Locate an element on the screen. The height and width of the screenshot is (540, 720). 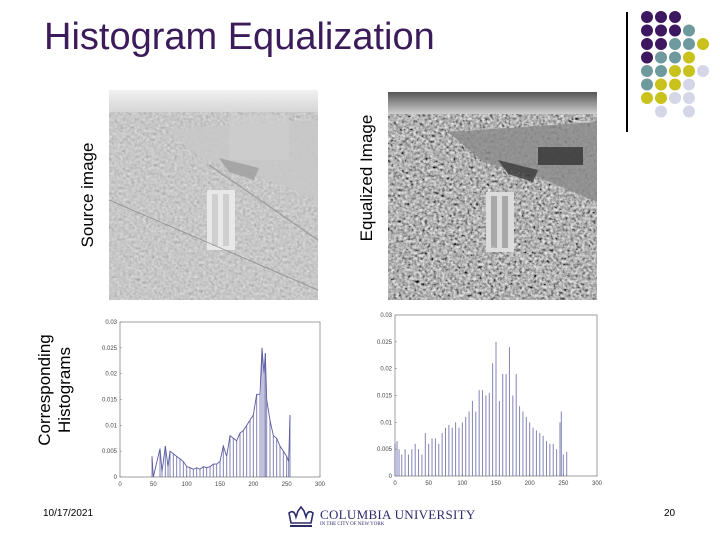
source-image-label: Source image is located at coordinates (87, 195).